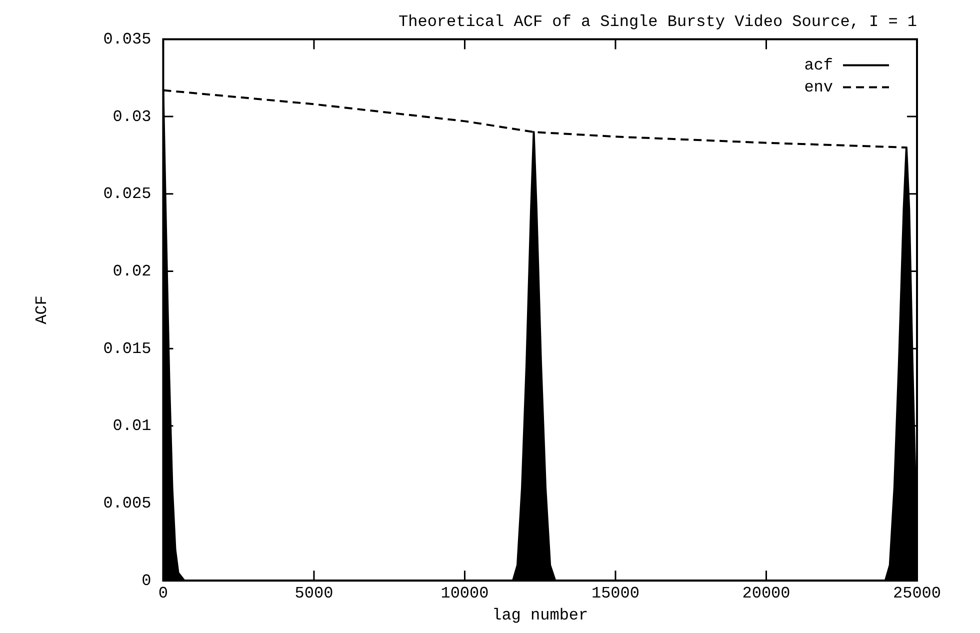 The width and height of the screenshot is (980, 633). Describe the element at coordinates (147, 581) in the screenshot. I see `y-tick-label: 0` at that location.